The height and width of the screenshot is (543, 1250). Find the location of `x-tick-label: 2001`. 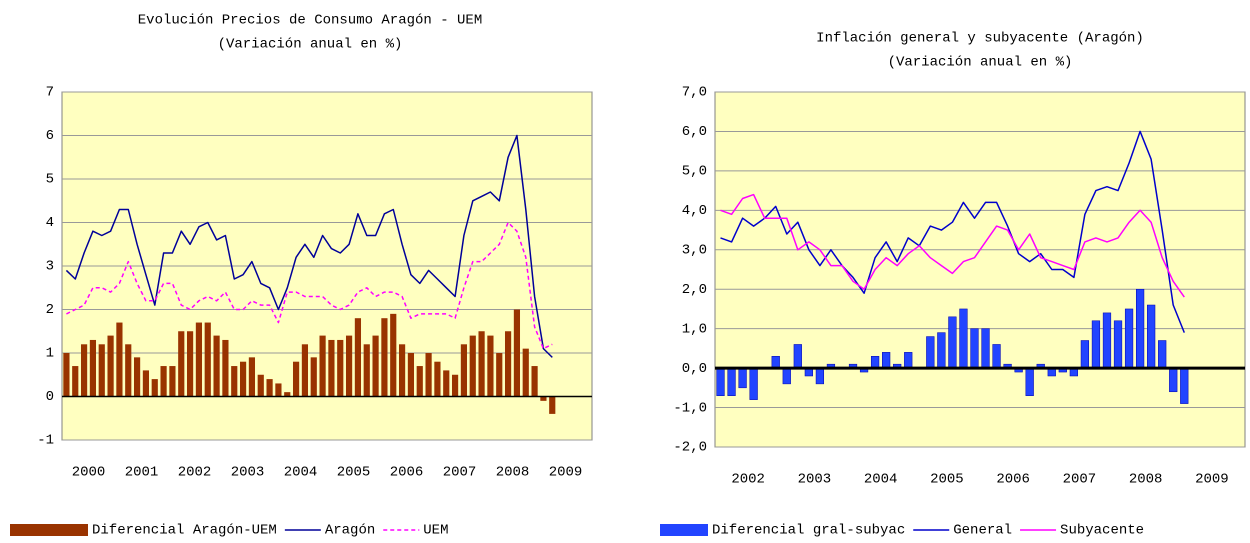

x-tick-label: 2001 is located at coordinates (142, 473).